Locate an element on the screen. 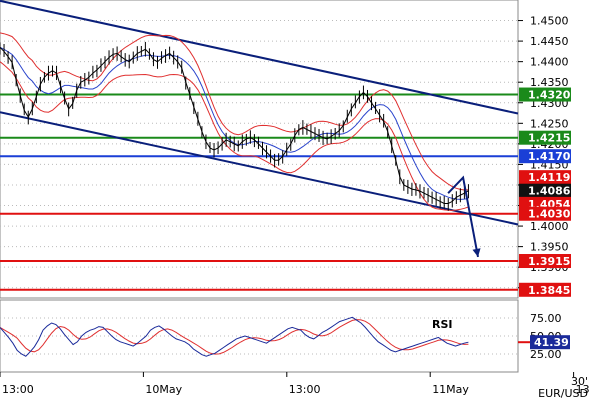 The width and height of the screenshot is (590, 400). rsi-signal-line is located at coordinates (234, 337).